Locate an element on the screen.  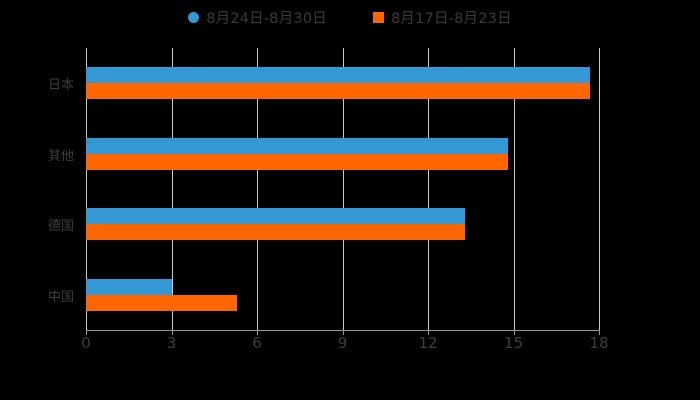
y-axis-label-1: 其他 is located at coordinates (60, 156).